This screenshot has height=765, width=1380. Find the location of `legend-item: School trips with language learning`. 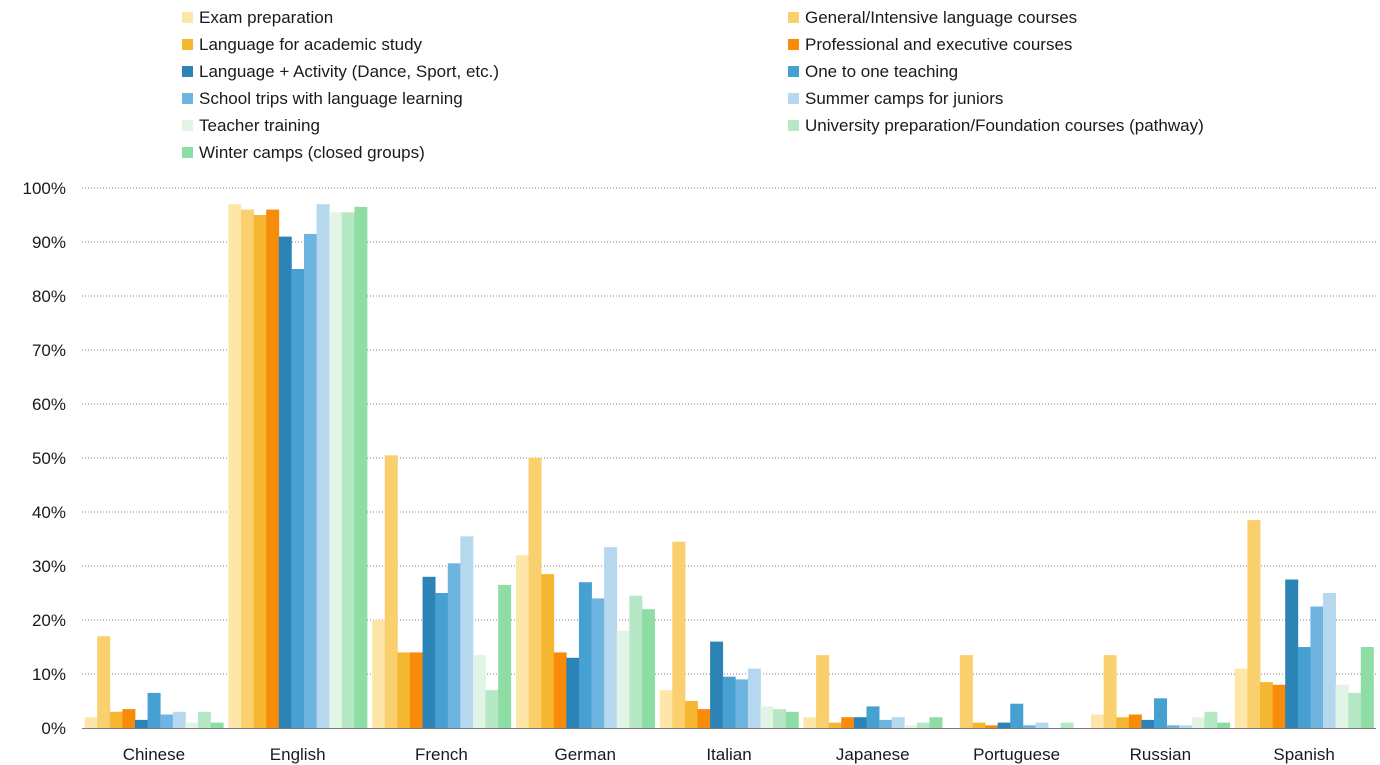

legend-item: School trips with language learning is located at coordinates (322, 98).